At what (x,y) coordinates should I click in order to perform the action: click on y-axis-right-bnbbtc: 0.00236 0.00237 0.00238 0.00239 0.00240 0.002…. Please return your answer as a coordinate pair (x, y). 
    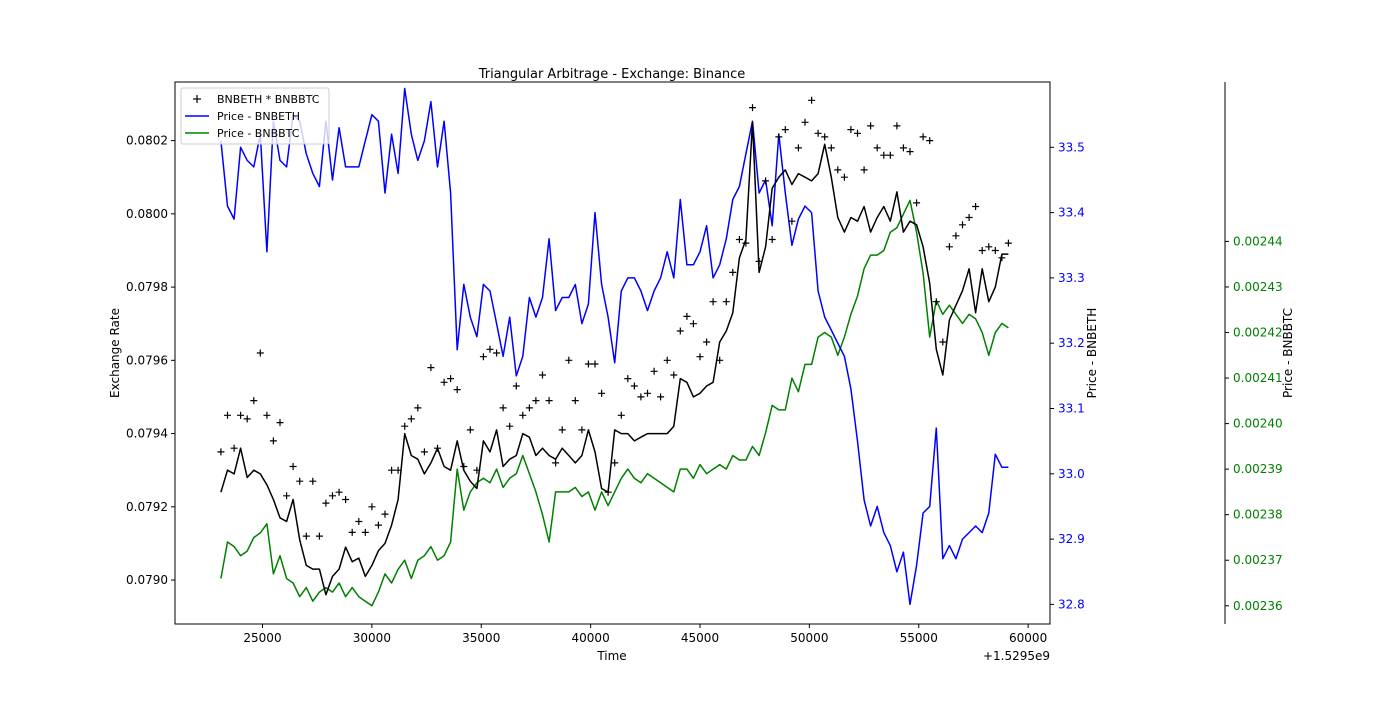
    Looking at the image, I should click on (1254, 423).